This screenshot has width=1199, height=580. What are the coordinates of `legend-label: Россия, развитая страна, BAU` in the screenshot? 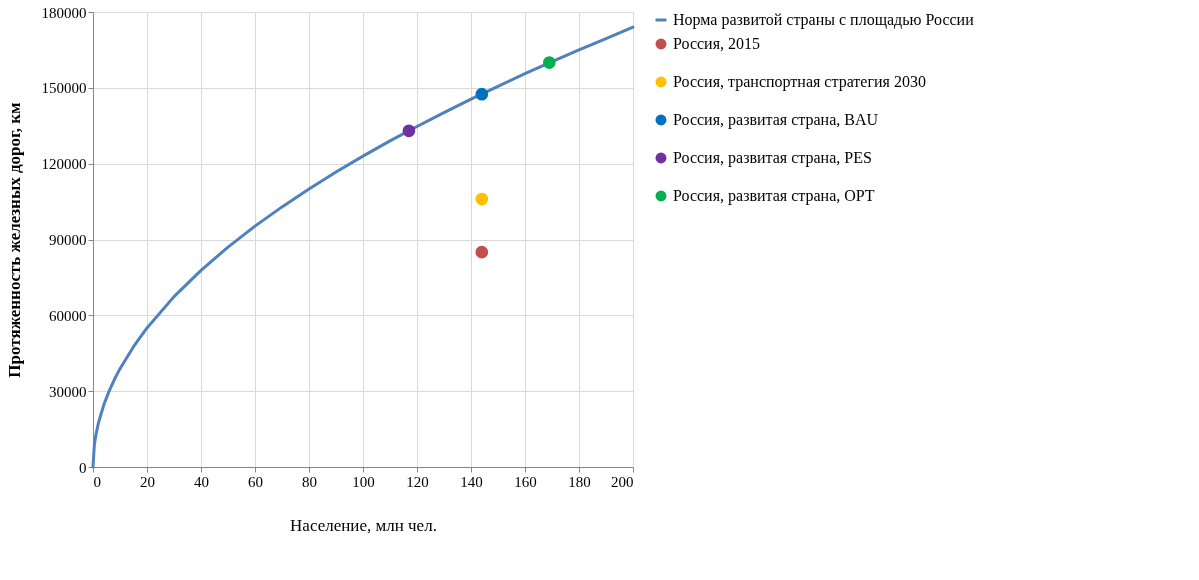 It's located at (776, 120).